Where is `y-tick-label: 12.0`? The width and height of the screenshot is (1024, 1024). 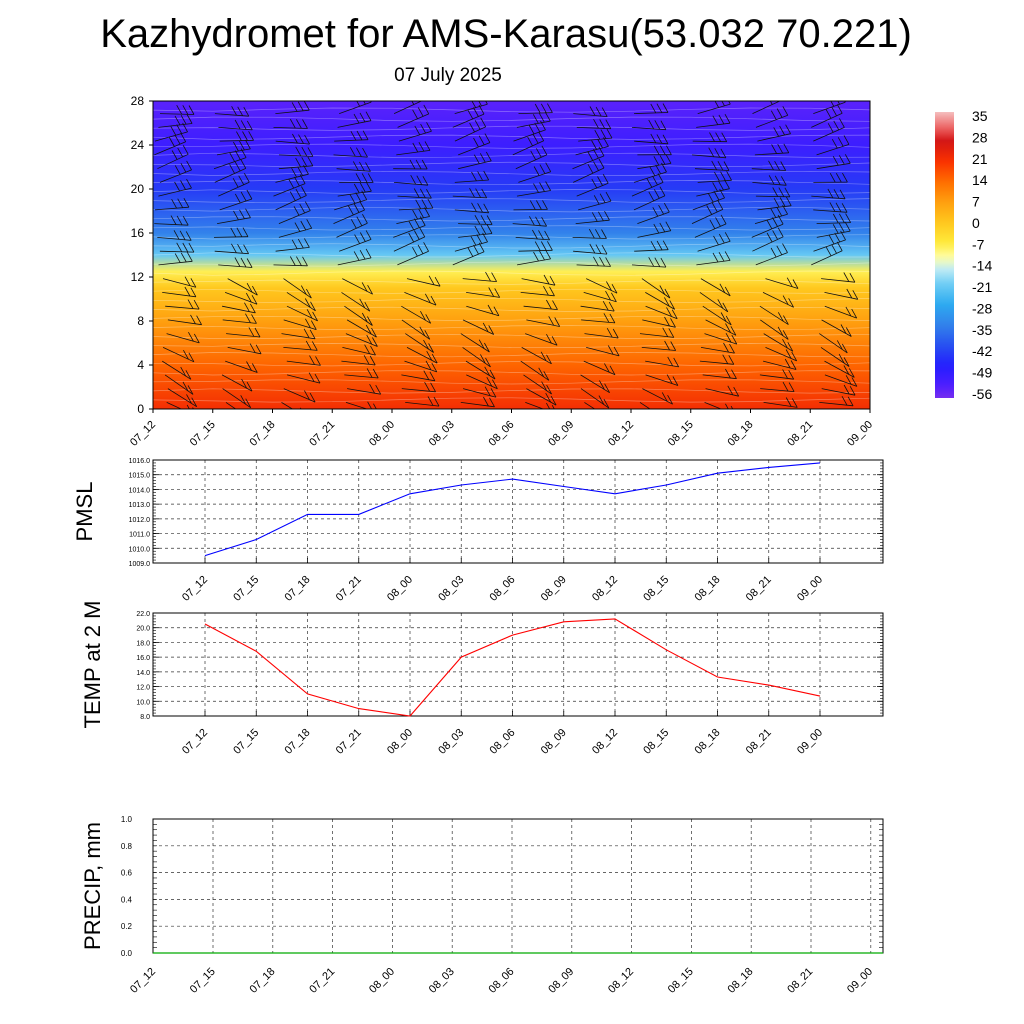 y-tick-label: 12.0 is located at coordinates (143, 688).